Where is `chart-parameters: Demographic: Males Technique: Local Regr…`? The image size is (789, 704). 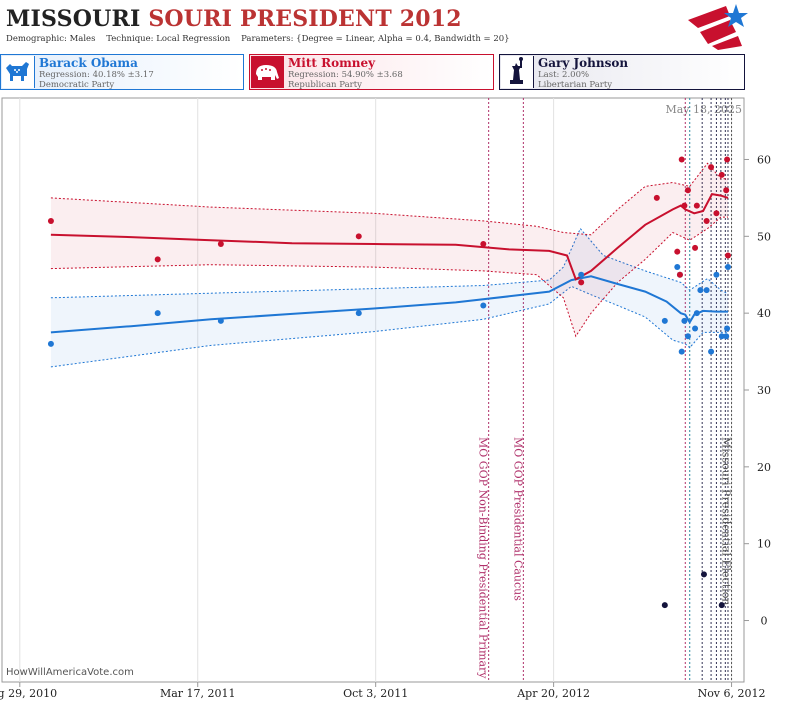
chart-parameters: Demographic: Males Technique: Local Regr… is located at coordinates (258, 39).